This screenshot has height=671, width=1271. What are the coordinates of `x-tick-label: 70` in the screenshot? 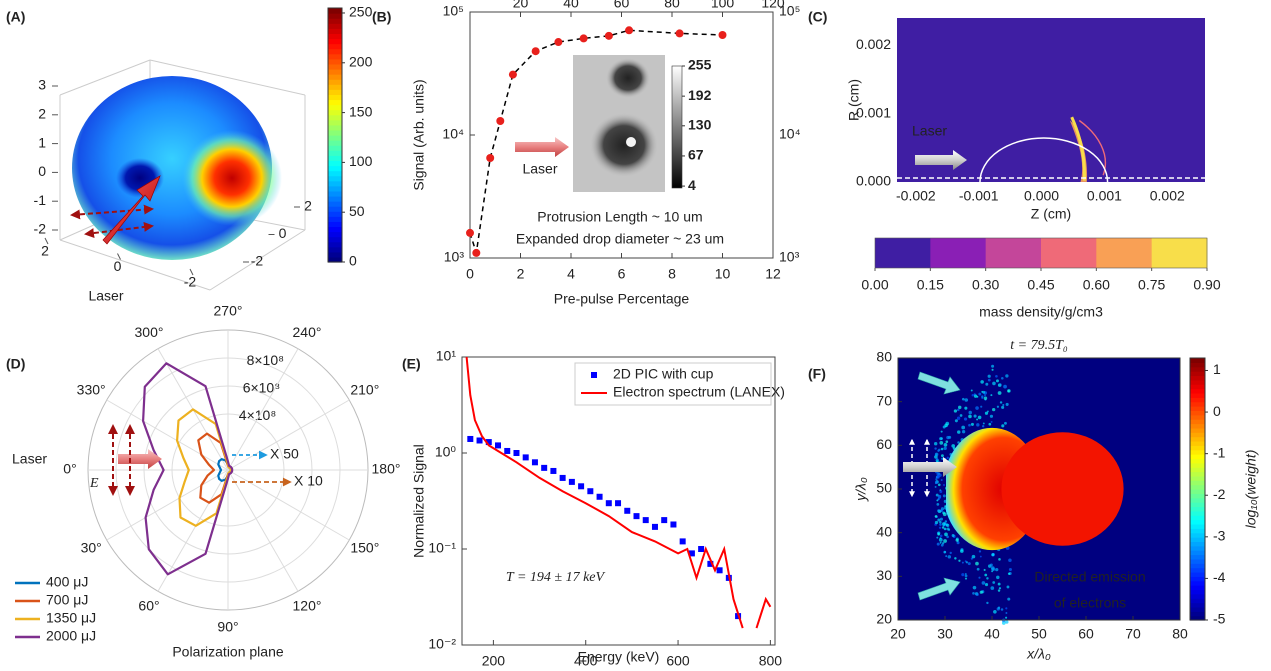 It's located at (1133, 634).